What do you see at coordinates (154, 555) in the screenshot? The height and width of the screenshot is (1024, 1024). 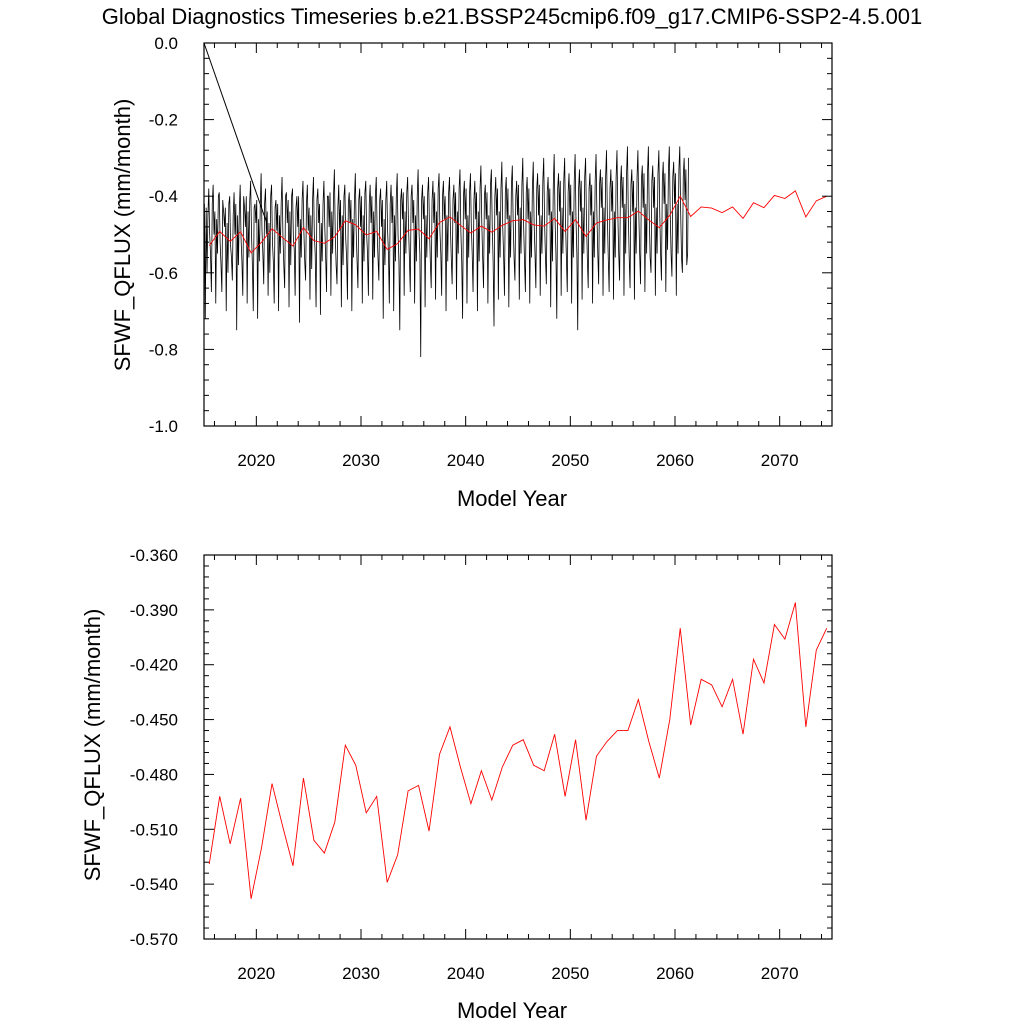 I see `bottom-y-tick-label: -0.360` at bounding box center [154, 555].